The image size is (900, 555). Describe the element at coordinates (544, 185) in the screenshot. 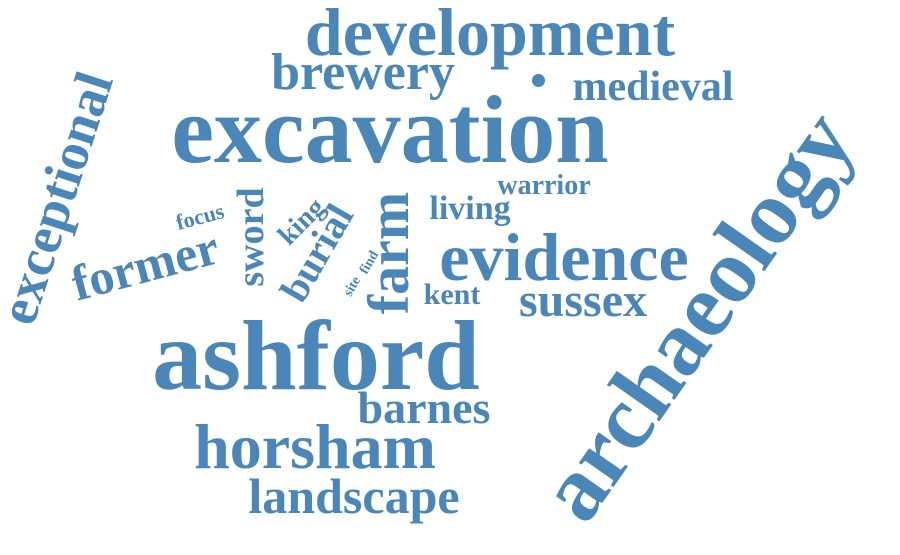

I see `word-warrior: warrior` at that location.